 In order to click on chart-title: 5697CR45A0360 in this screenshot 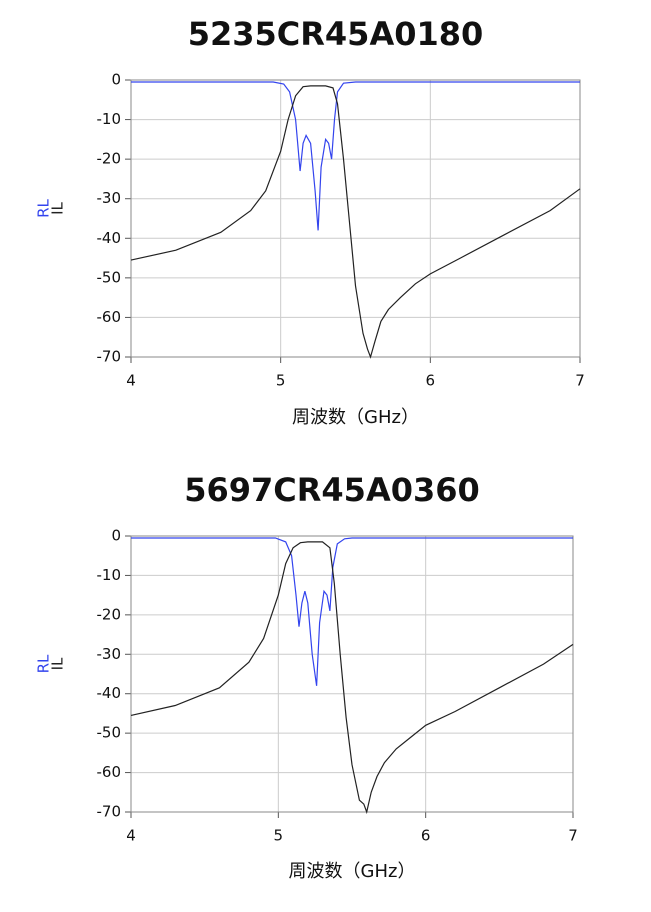, I will do `click(332, 490)`.